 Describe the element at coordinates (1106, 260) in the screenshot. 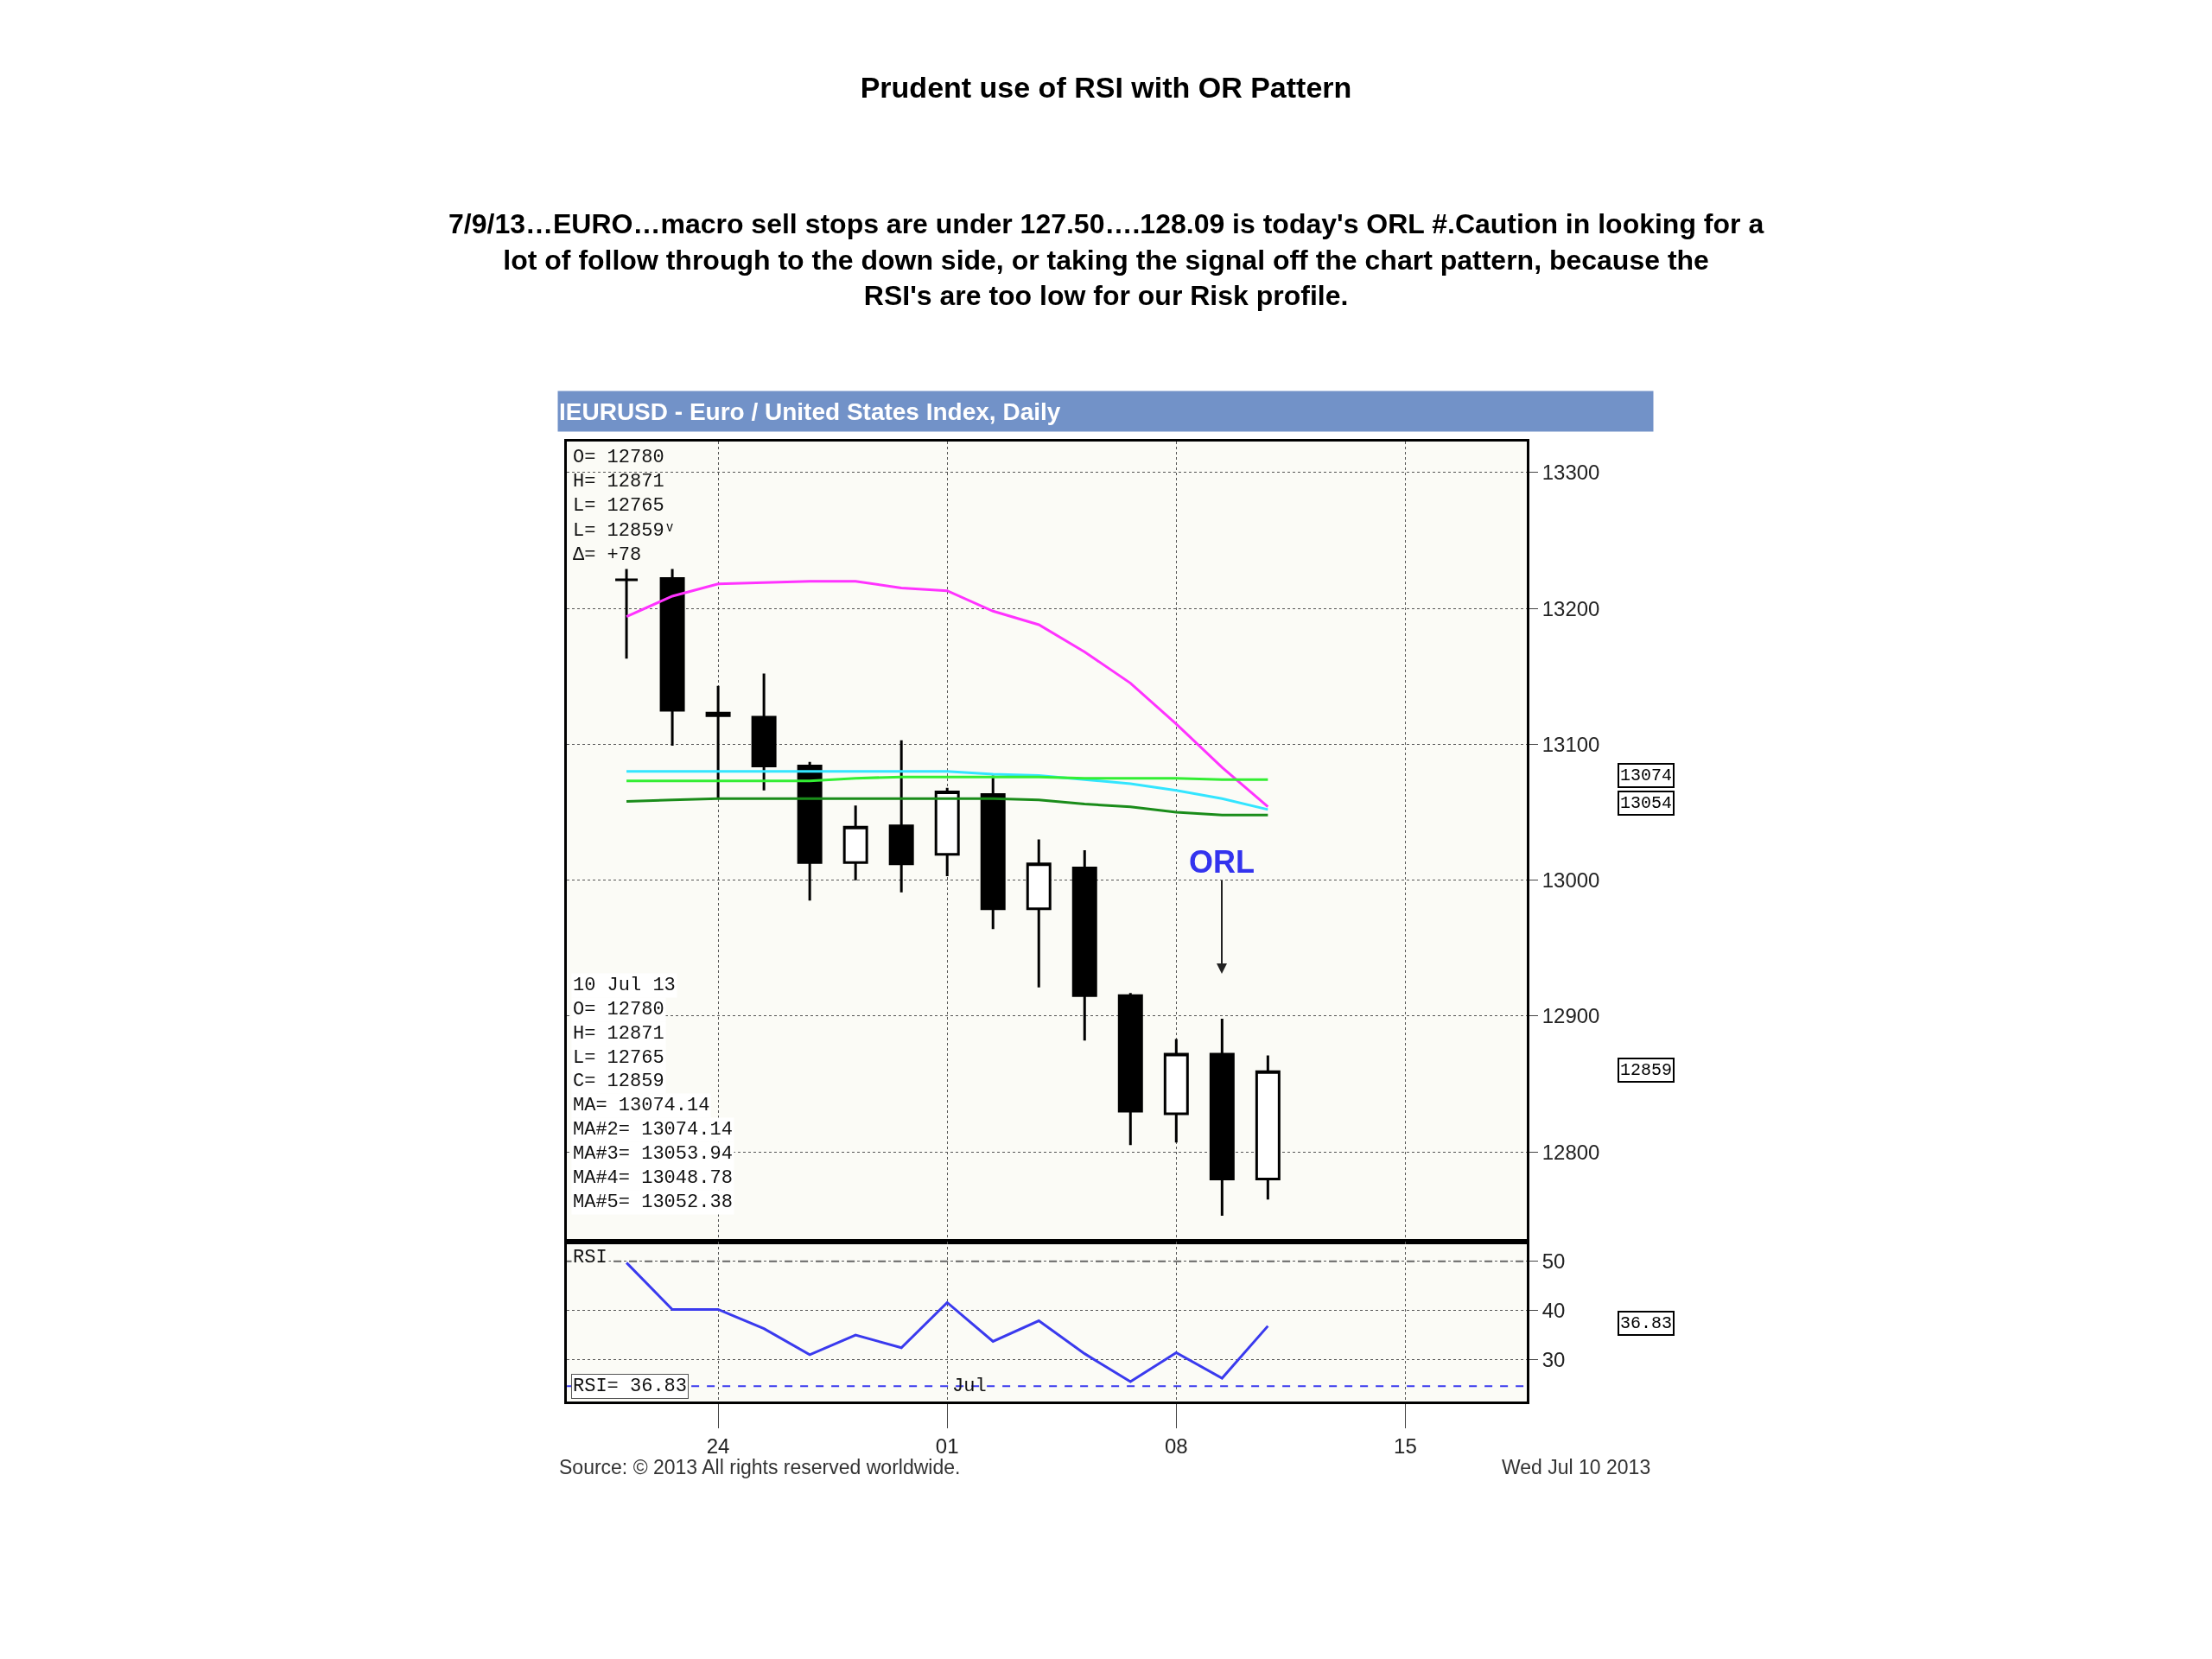

I see `chart-subtitle: 7/9/13…EURO…macro sell stops are under 127.50….128.09 is today's ORL #.Caution in looking for a lot of follow through to the down side, or taking the signal off the chart pattern, because the RSI's are too low for our Risk profile.` at that location.